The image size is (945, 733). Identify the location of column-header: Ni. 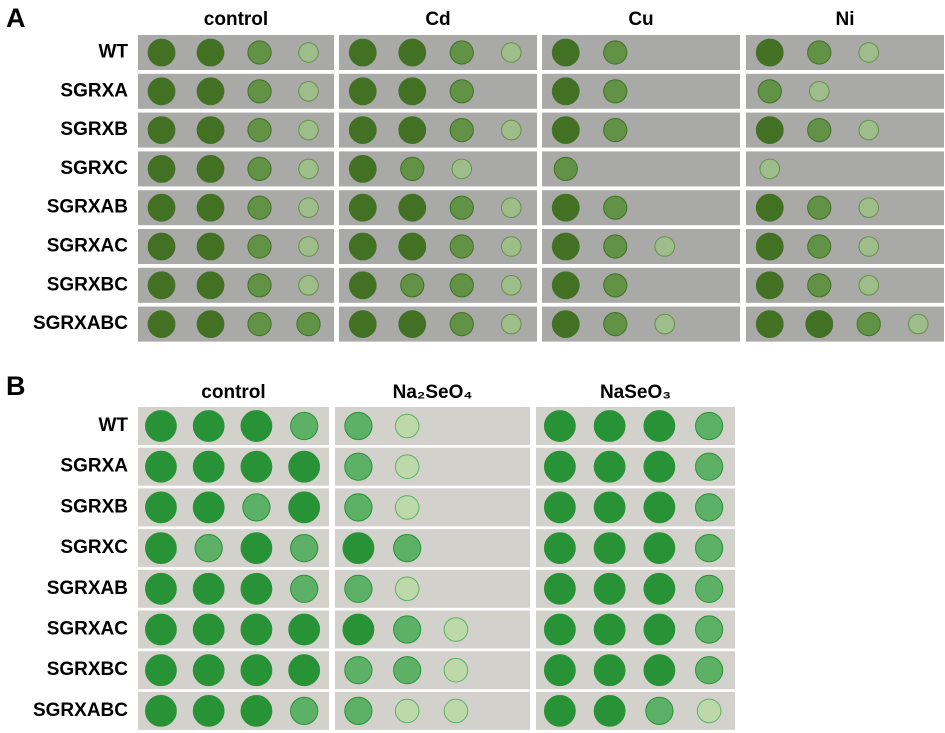
(845, 19).